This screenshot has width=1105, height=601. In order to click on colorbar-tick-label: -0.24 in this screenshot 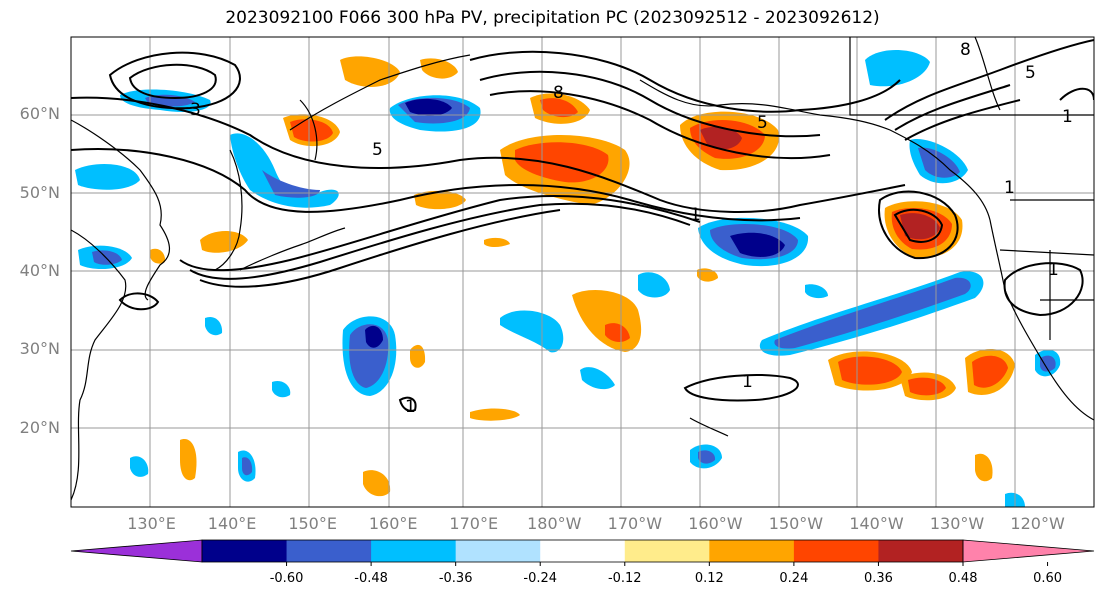, I will do `click(540, 578)`.